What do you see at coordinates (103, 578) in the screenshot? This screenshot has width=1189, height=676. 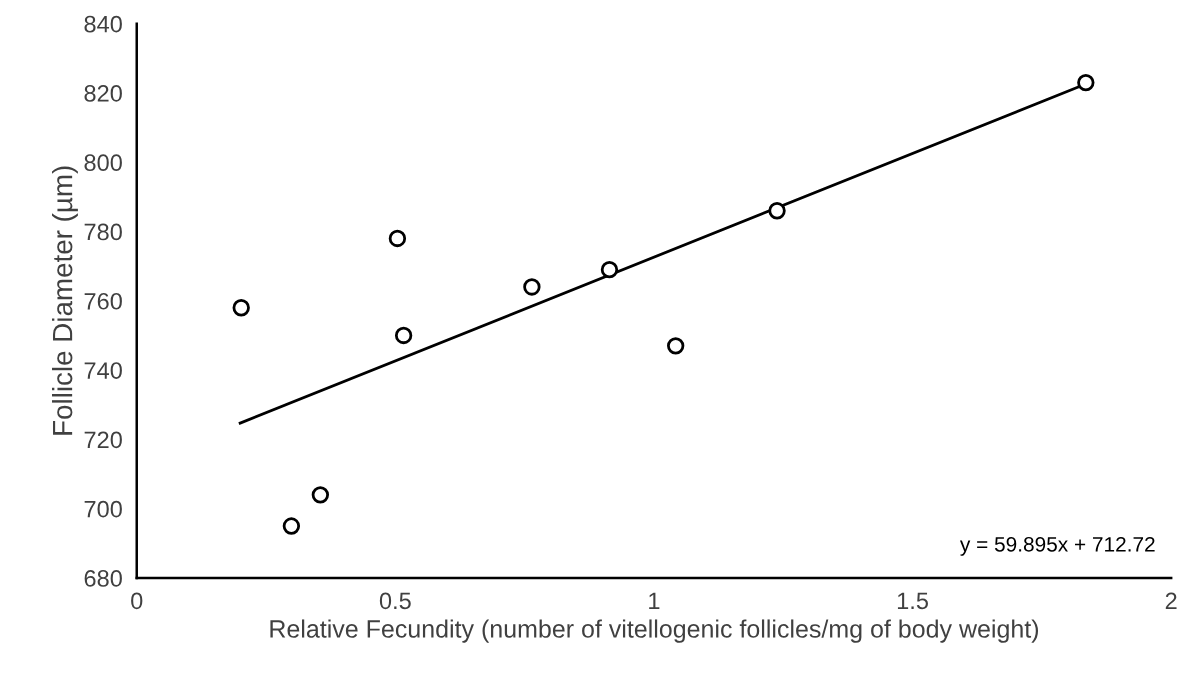 I see `y-tick-label: 680` at bounding box center [103, 578].